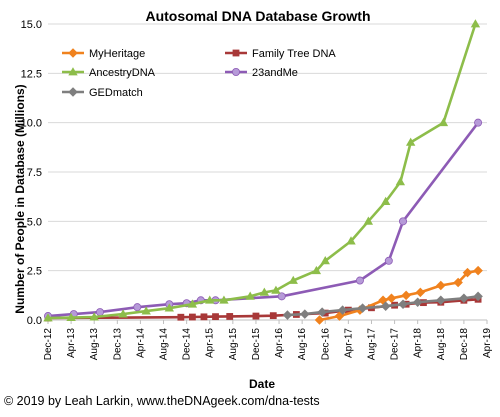 Image resolution: width=500 pixels, height=417 pixels. What do you see at coordinates (34, 272) in the screenshot?
I see `y-tick-label: 2.5` at bounding box center [34, 272].